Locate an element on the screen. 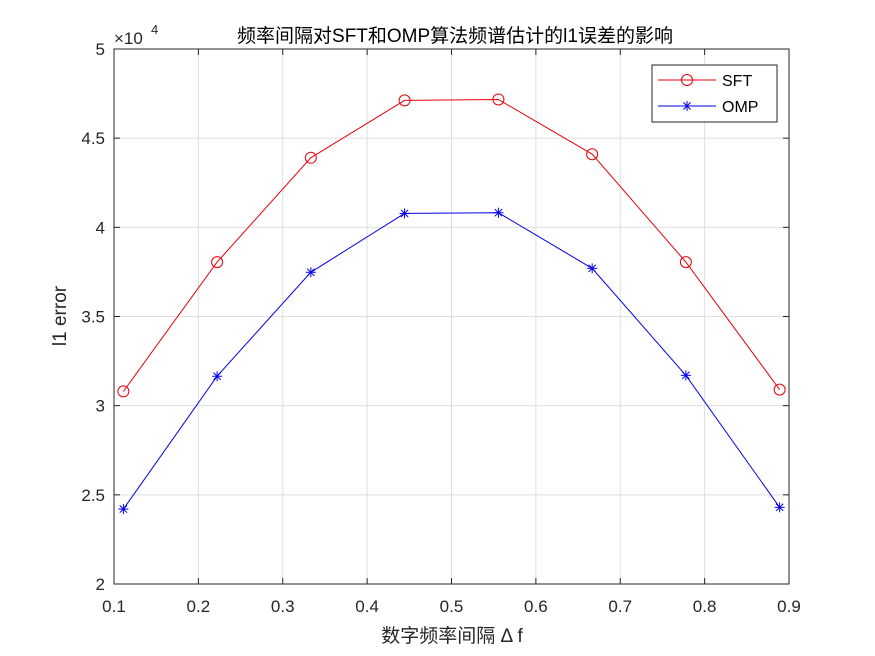 The height and width of the screenshot is (656, 875). x-tick-label: 0.8 is located at coordinates (705, 606).